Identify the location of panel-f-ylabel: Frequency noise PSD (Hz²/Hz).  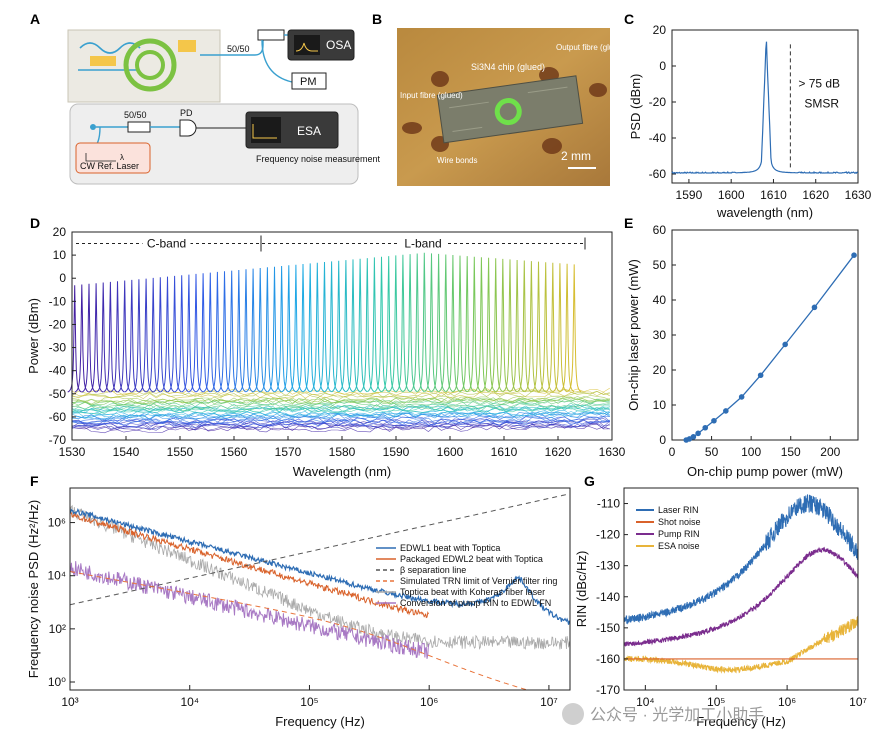
(33, 589).